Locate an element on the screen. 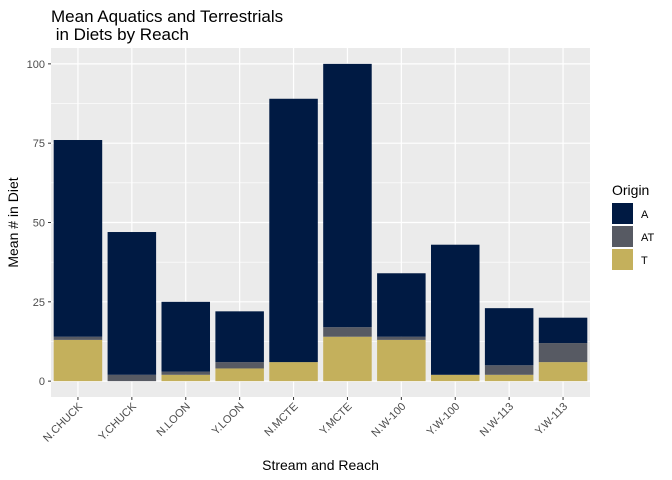 The height and width of the screenshot is (480, 672). bar-n-mcte-t is located at coordinates (293, 372).